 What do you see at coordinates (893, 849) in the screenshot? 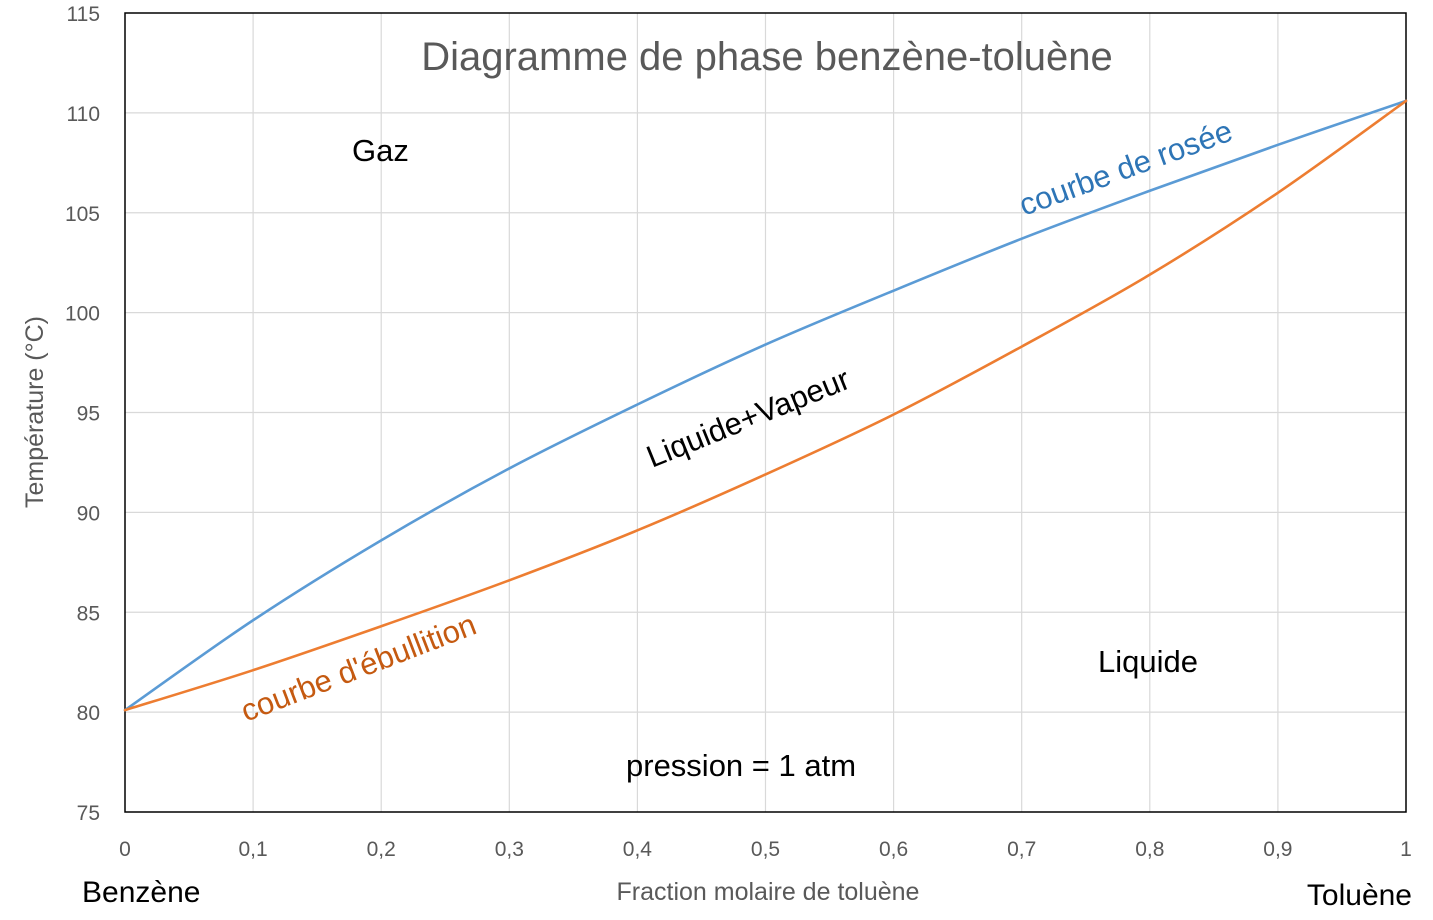
I see `x-tick-label: 0,6` at bounding box center [893, 849].